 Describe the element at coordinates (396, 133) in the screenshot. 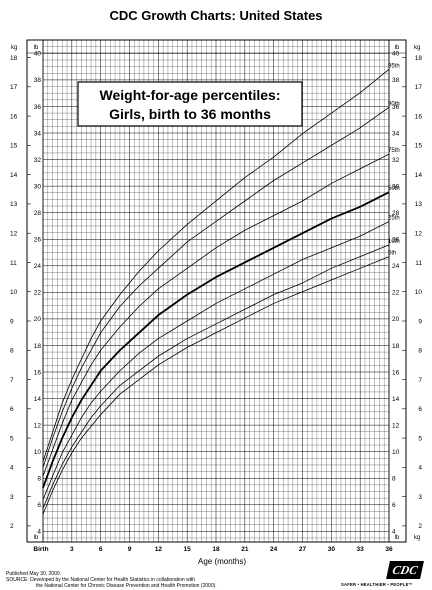

I see `y-tick-lb-right: 34` at that location.